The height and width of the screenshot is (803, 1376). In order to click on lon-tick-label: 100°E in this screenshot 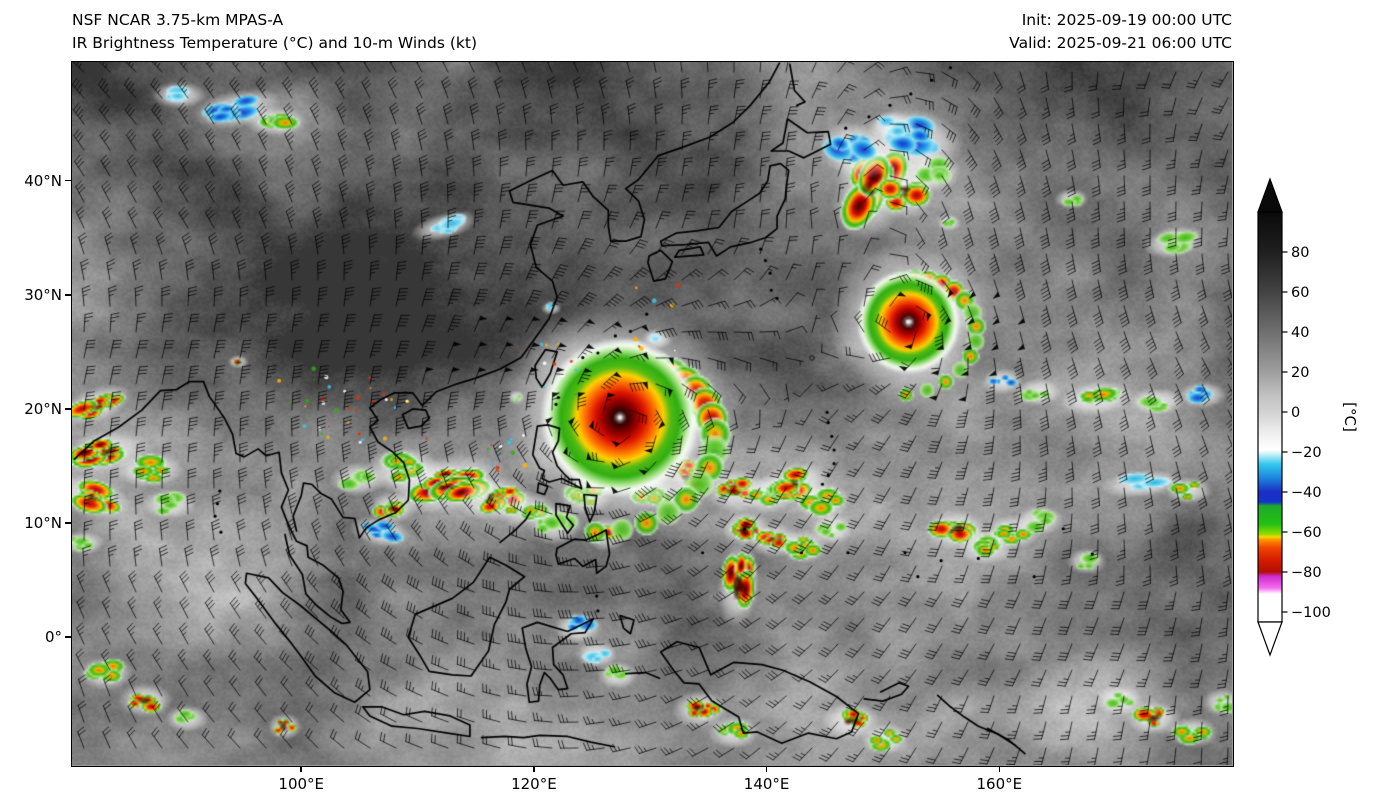, I will do `click(301, 784)`.